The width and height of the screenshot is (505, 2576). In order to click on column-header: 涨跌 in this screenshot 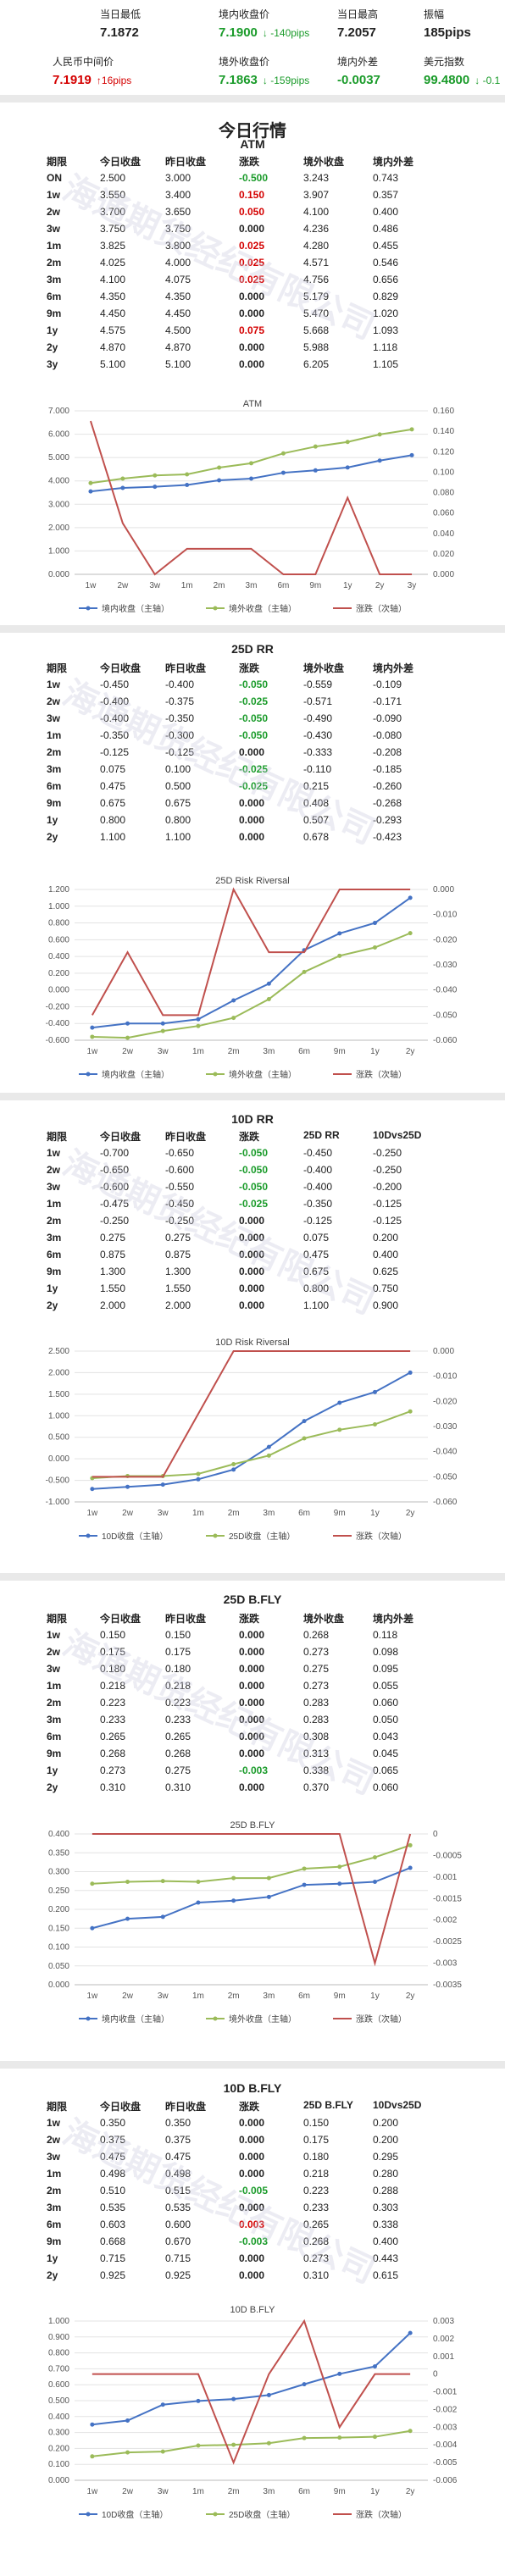, I will do `click(249, 162)`.